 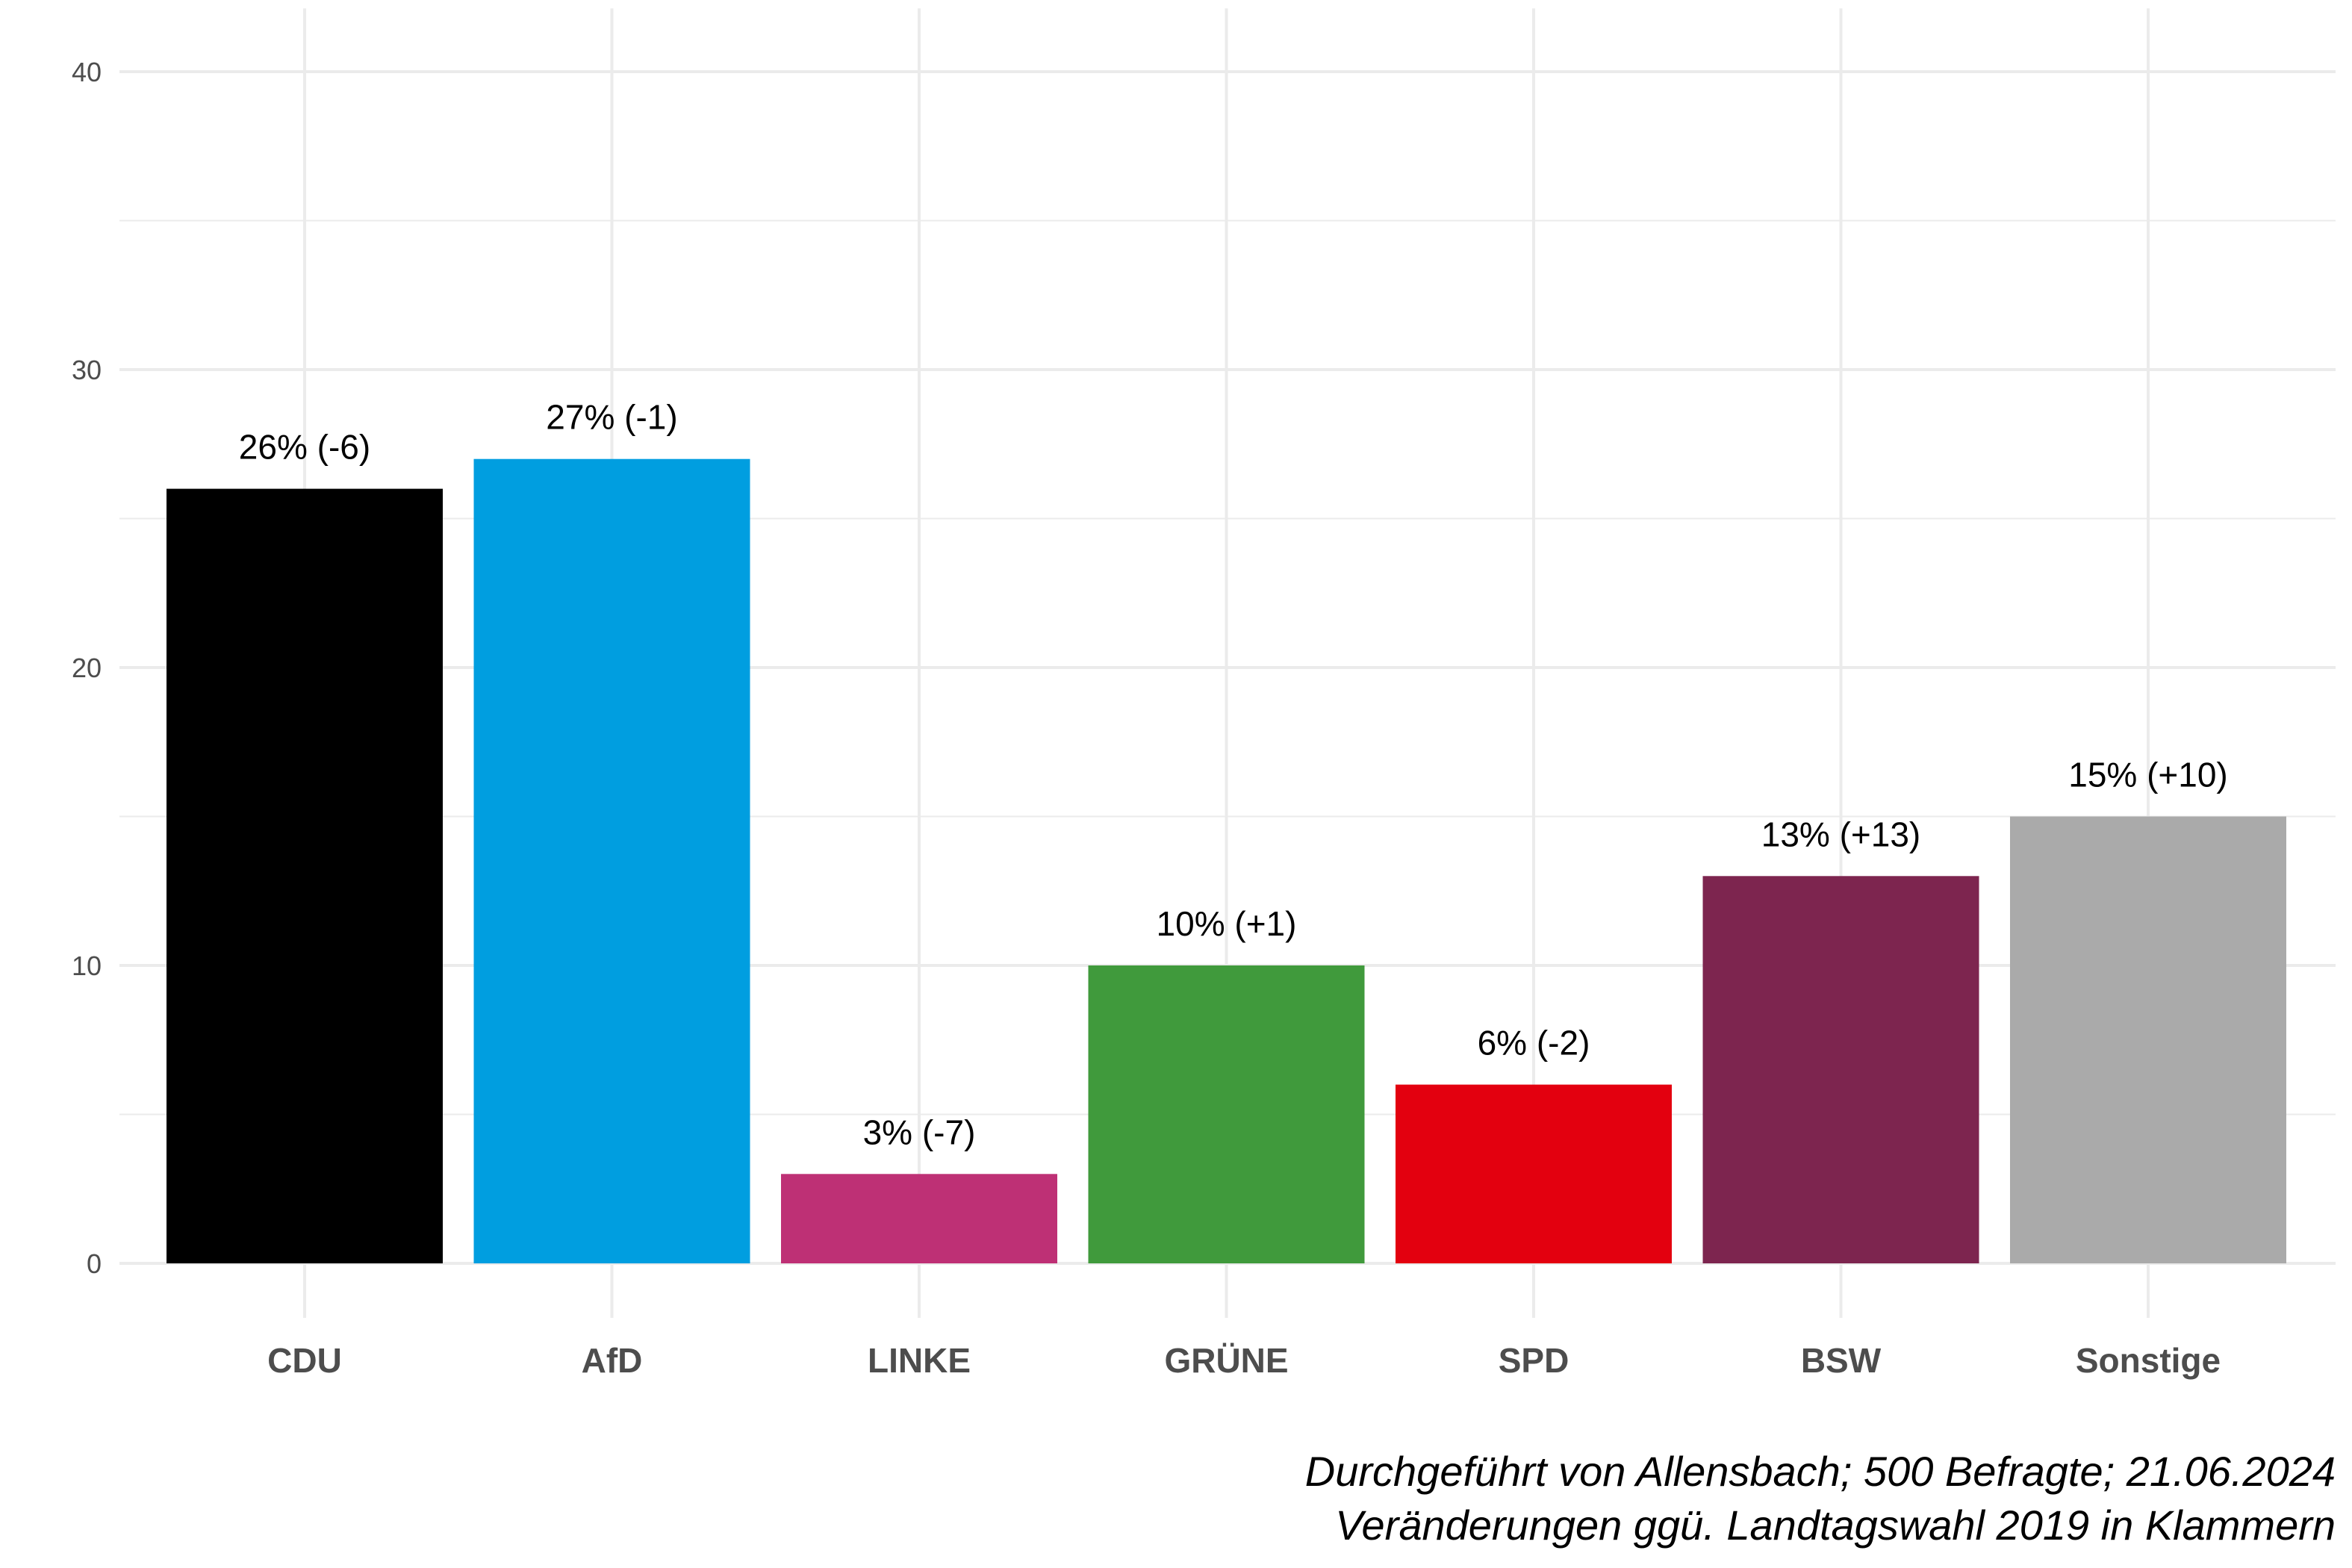 I want to click on x-tick-label-spd: SPD, so click(x=1534, y=1360).